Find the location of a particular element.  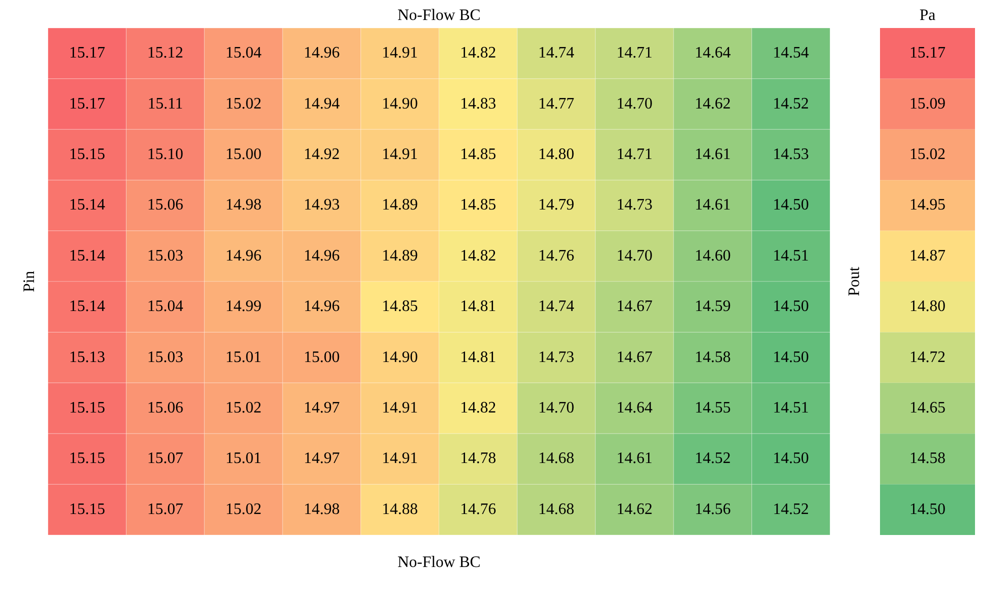

data-label: 15.12 is located at coordinates (165, 53).